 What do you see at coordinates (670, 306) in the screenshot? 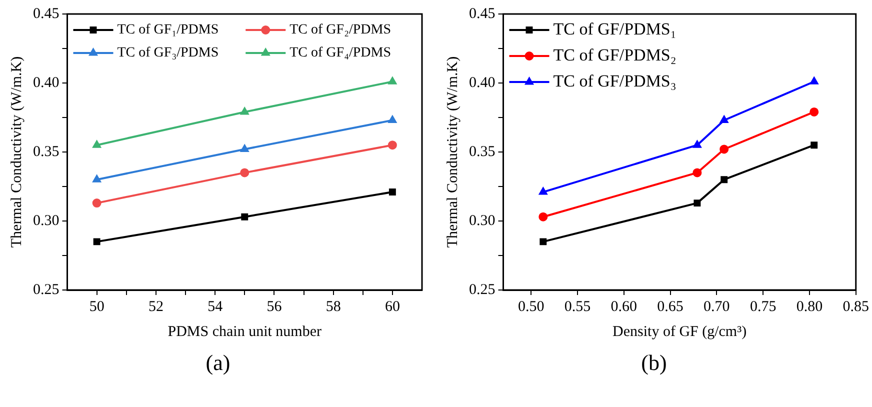
I see `x-tick-label: 0.65` at bounding box center [670, 306].